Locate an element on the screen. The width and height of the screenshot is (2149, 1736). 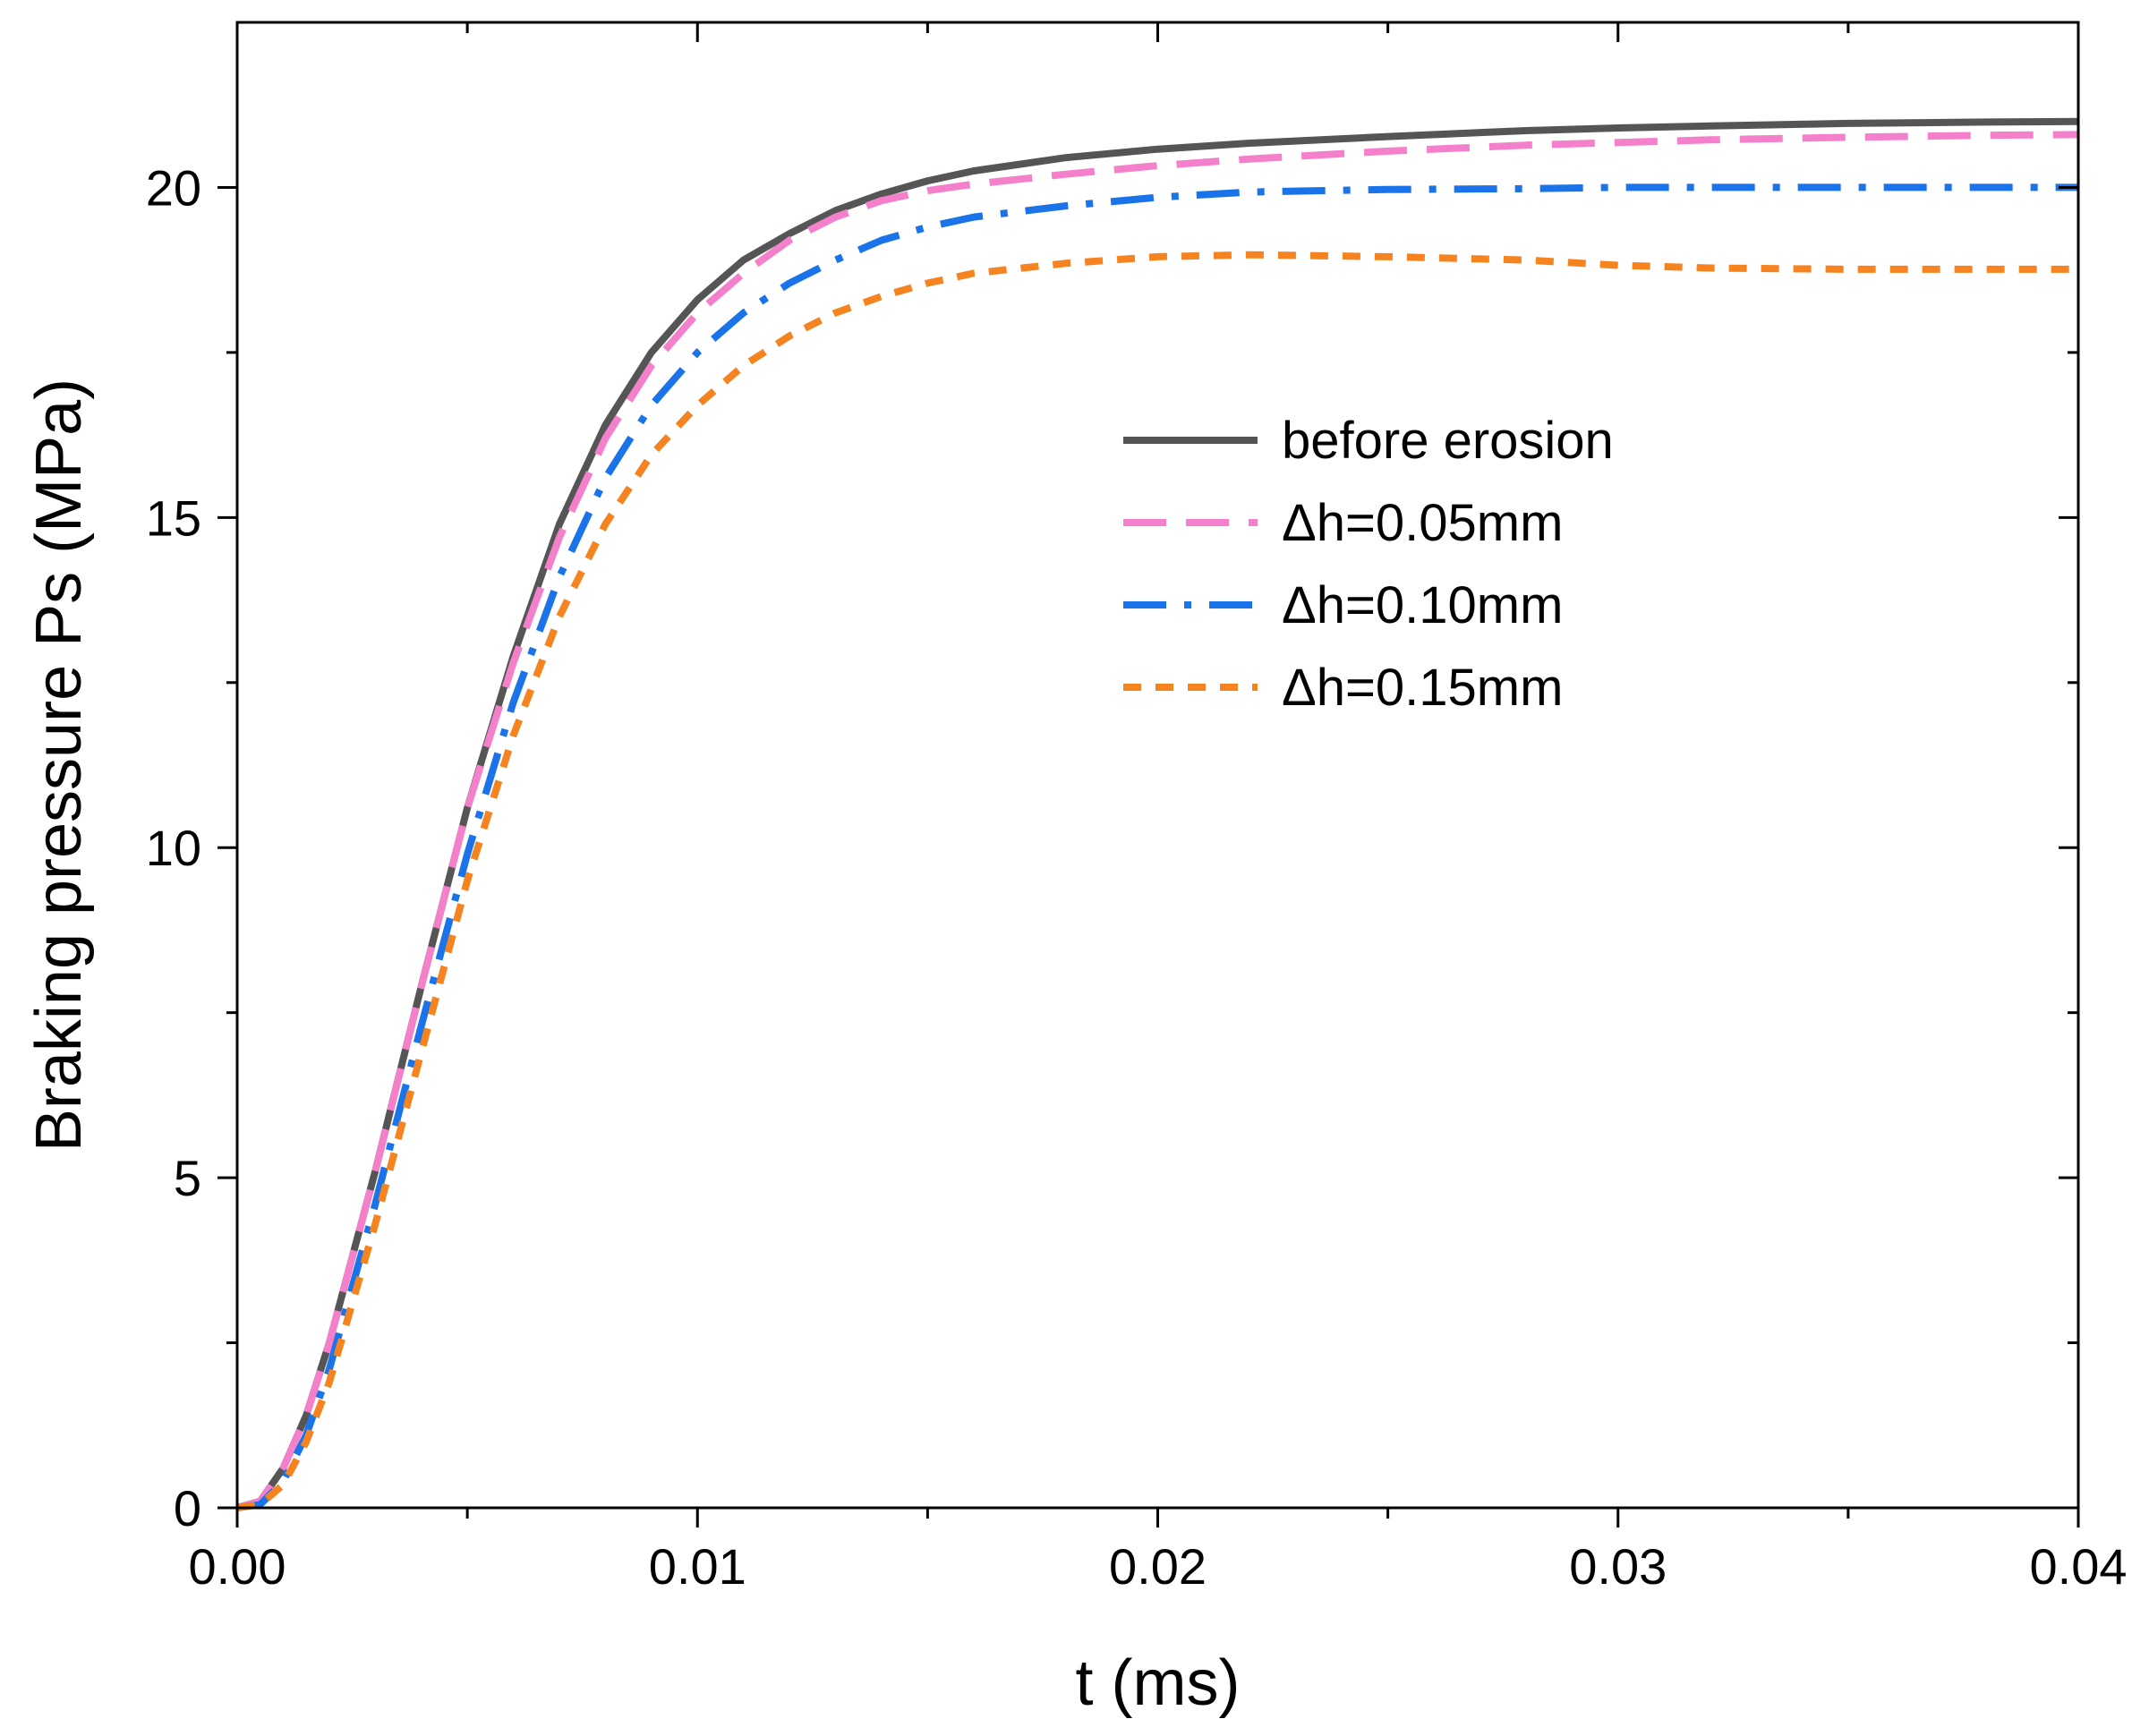
x-tick-label: 0.00 is located at coordinates (237, 1566).